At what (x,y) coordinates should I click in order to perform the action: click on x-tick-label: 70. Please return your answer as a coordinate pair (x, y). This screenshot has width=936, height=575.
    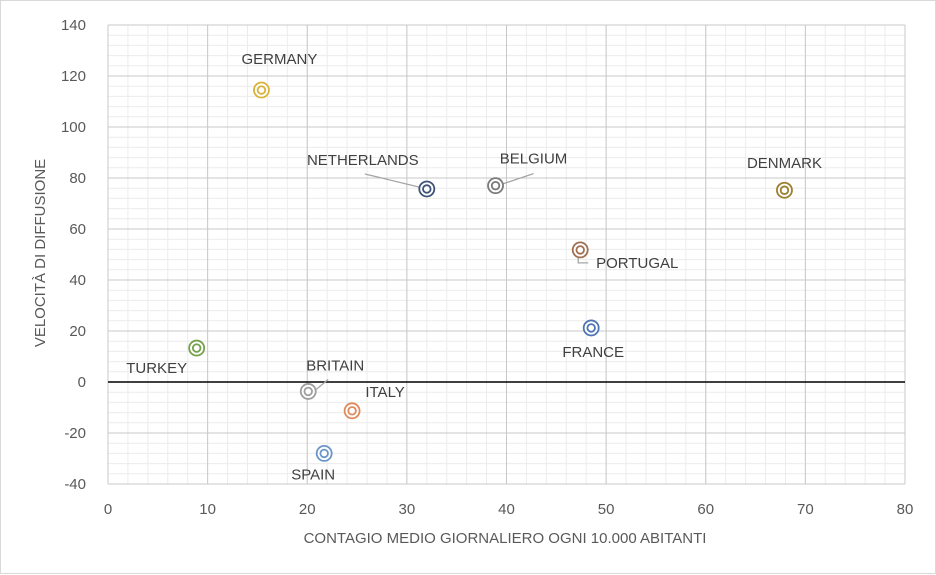
    Looking at the image, I should click on (805, 509).